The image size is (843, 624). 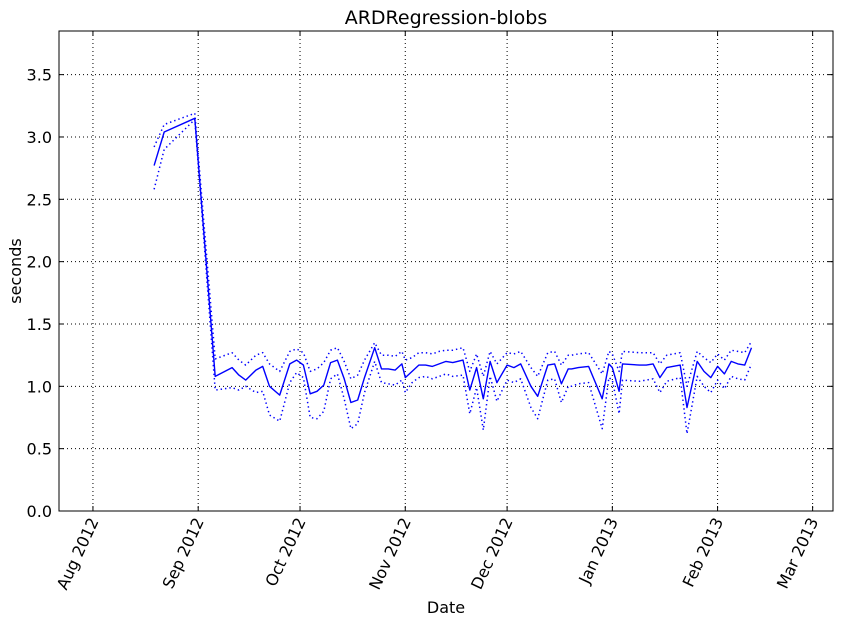 What do you see at coordinates (39, 262) in the screenshot?
I see `y-tick-label: 2.0` at bounding box center [39, 262].